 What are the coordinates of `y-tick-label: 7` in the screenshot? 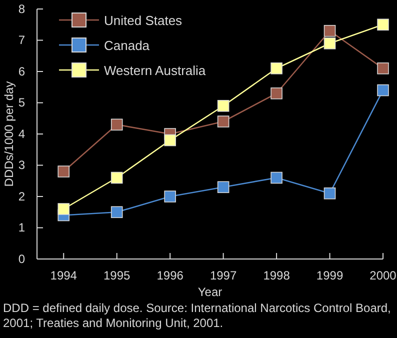 It's located at (22, 40).